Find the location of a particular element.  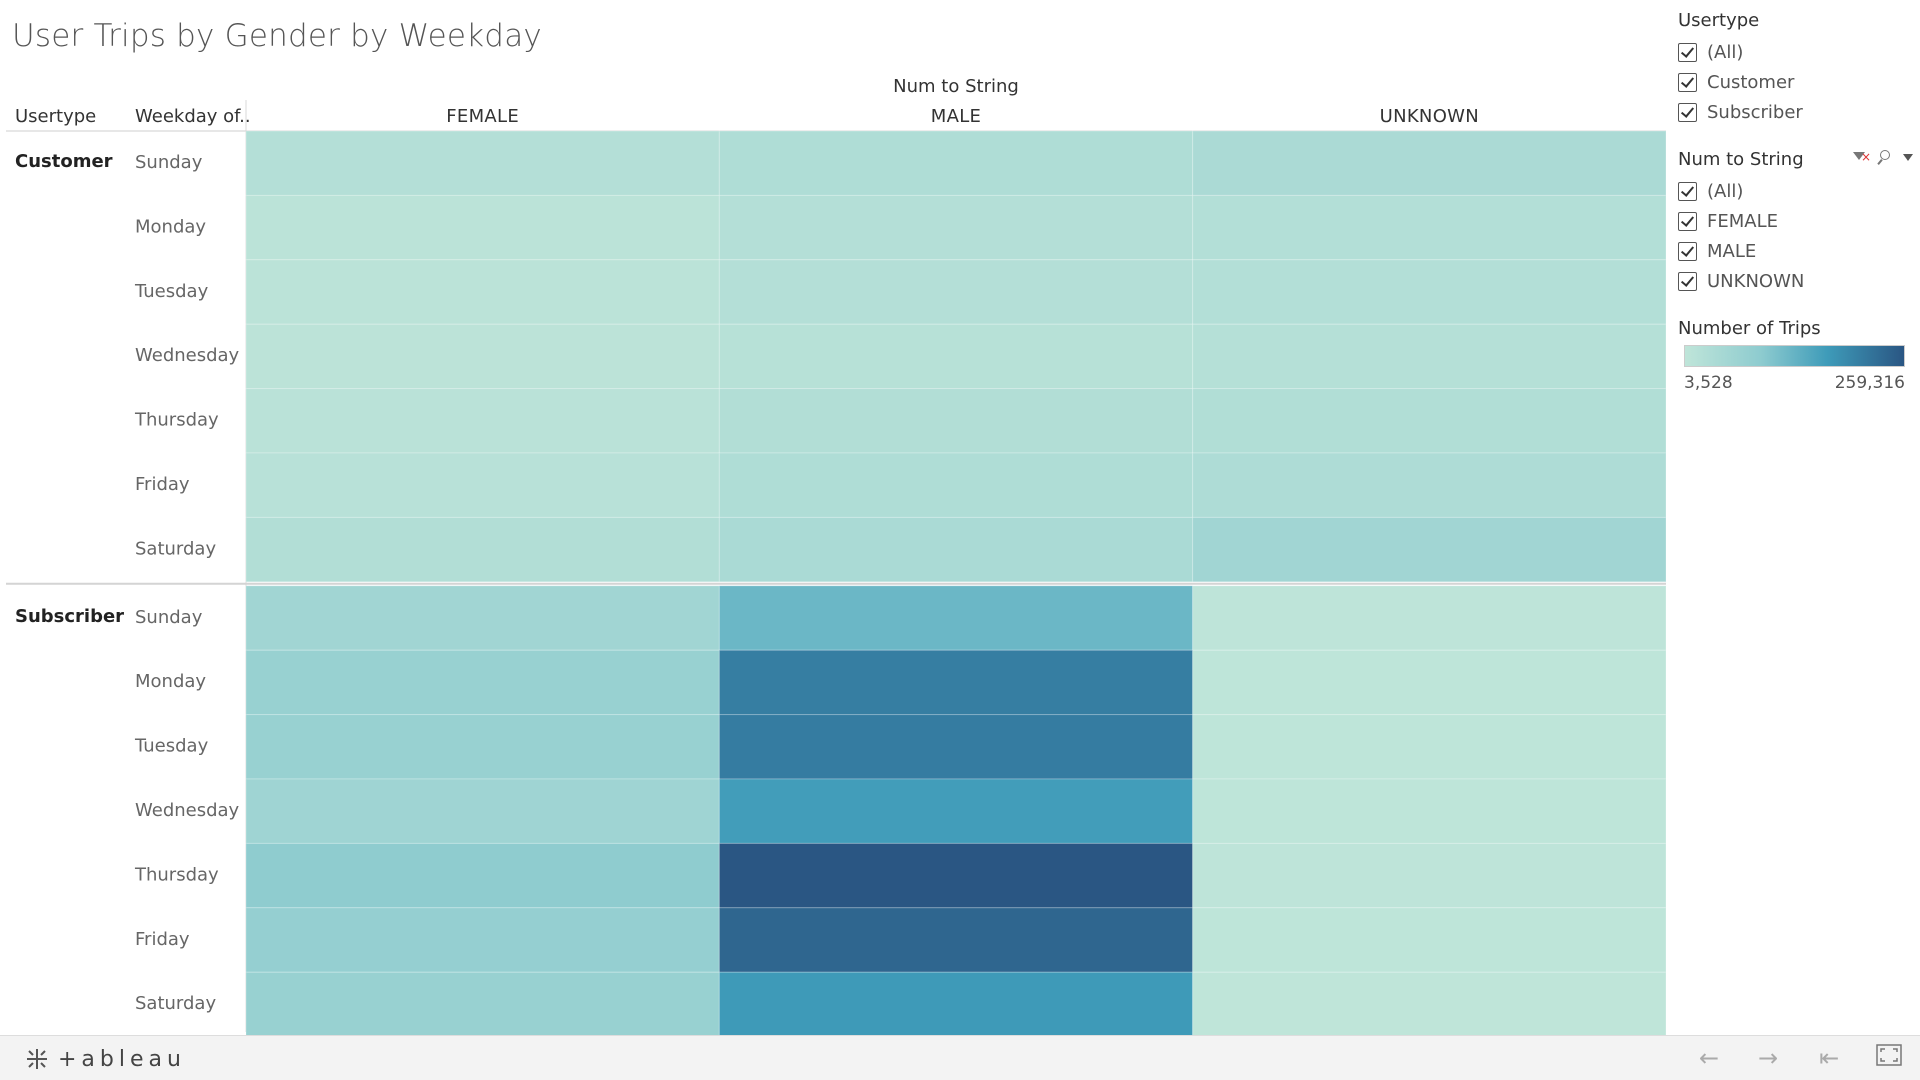

heatmap-cell: Customer / Wednesday / MALE: 18,000 is located at coordinates (956, 356).